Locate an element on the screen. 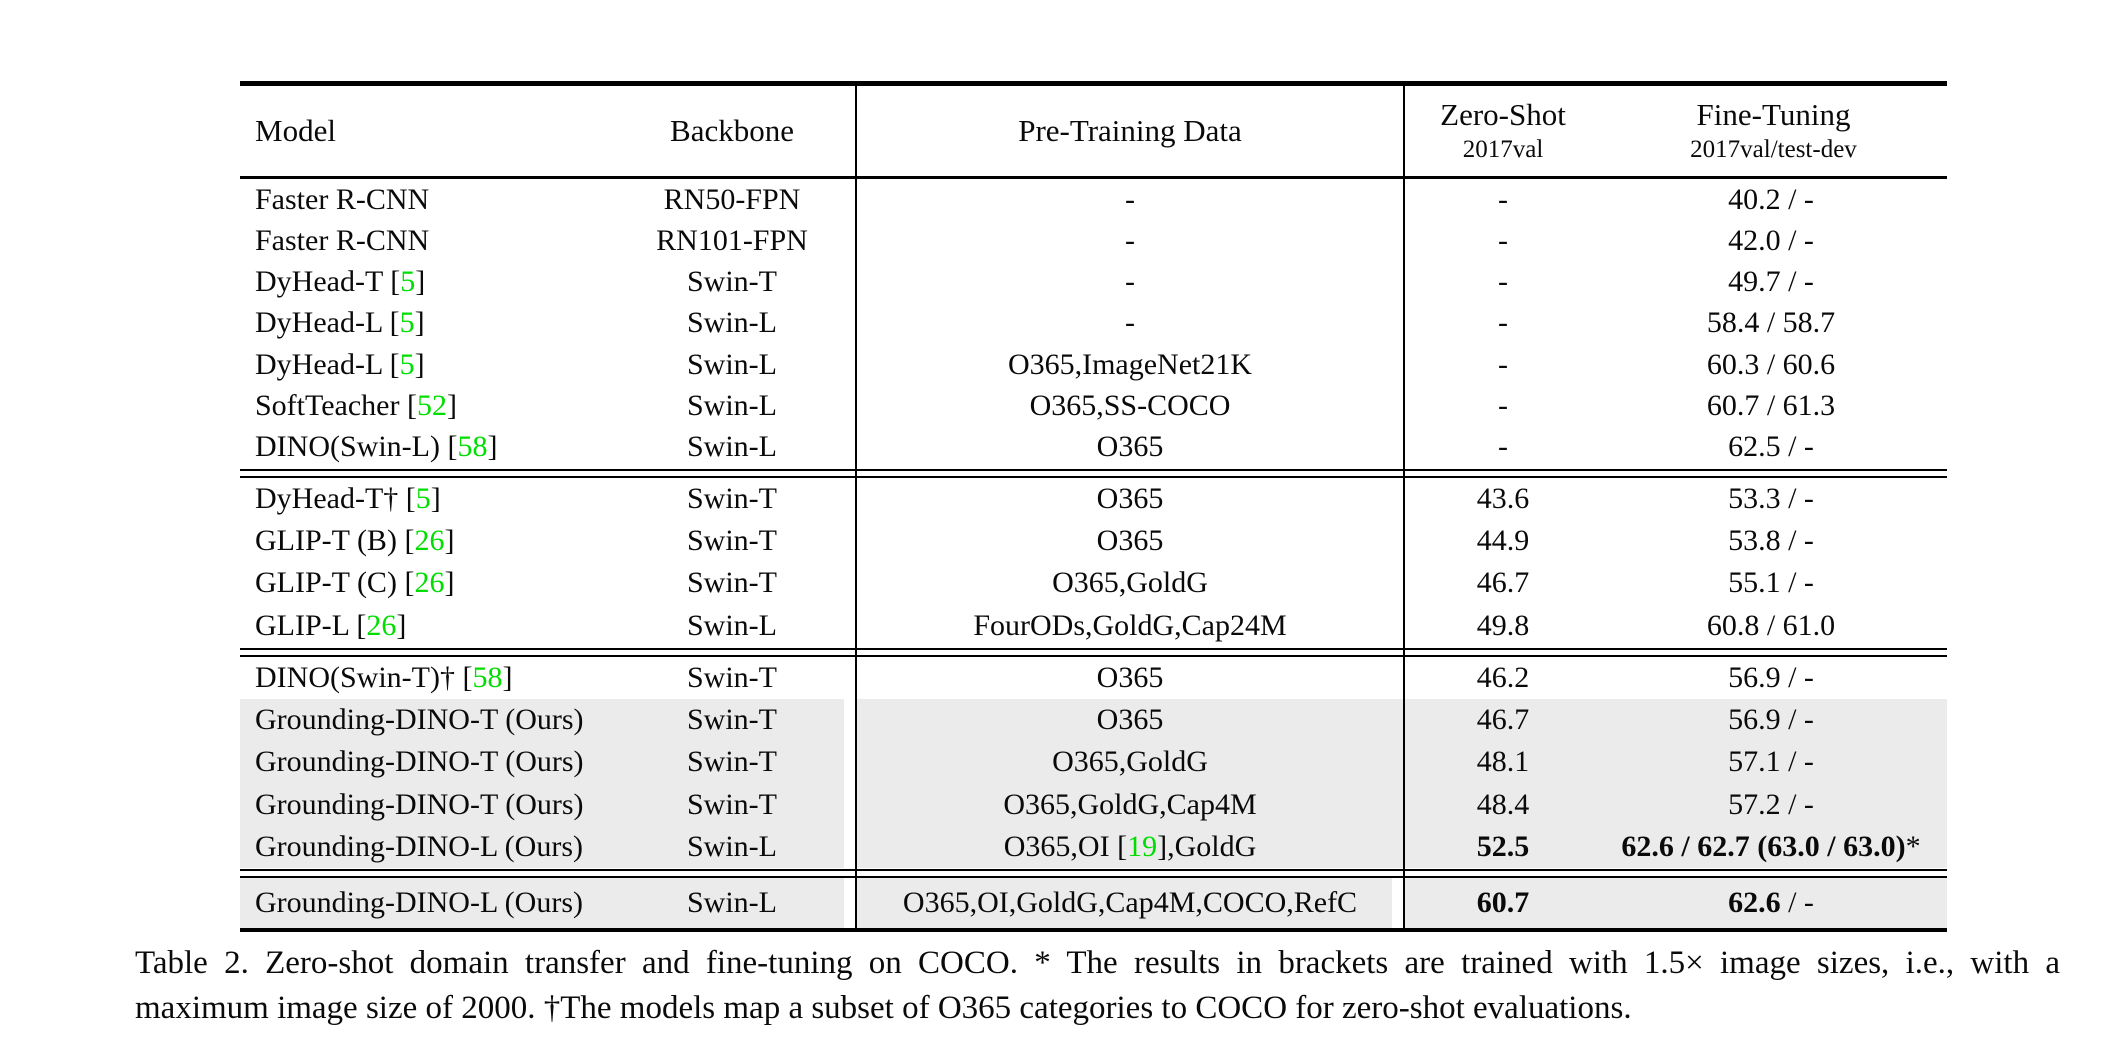  cell-text: 62.5 / - is located at coordinates (1771, 447).